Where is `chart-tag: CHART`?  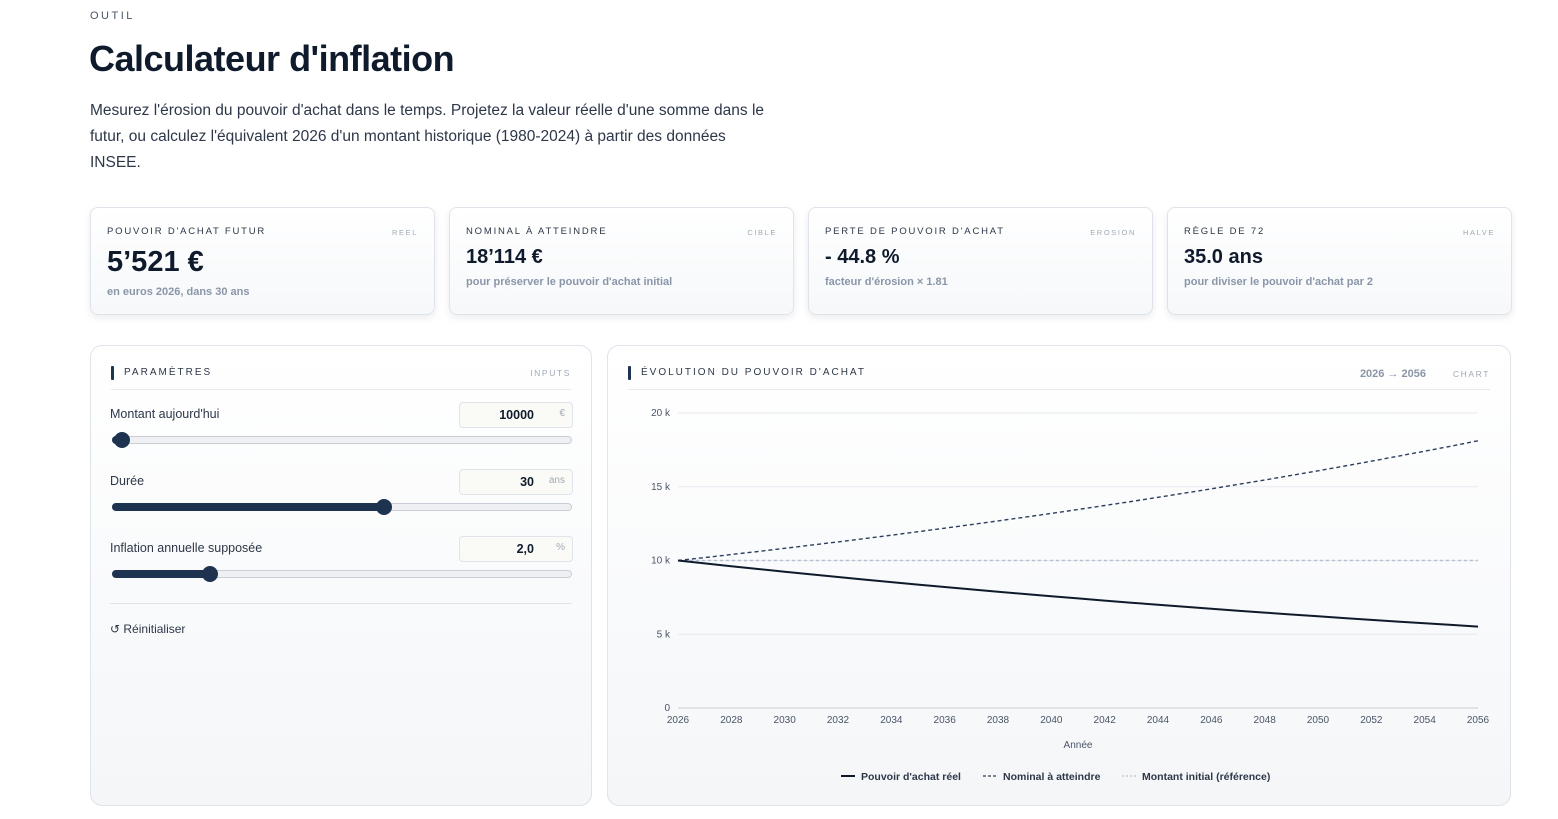 chart-tag: CHART is located at coordinates (1471, 374).